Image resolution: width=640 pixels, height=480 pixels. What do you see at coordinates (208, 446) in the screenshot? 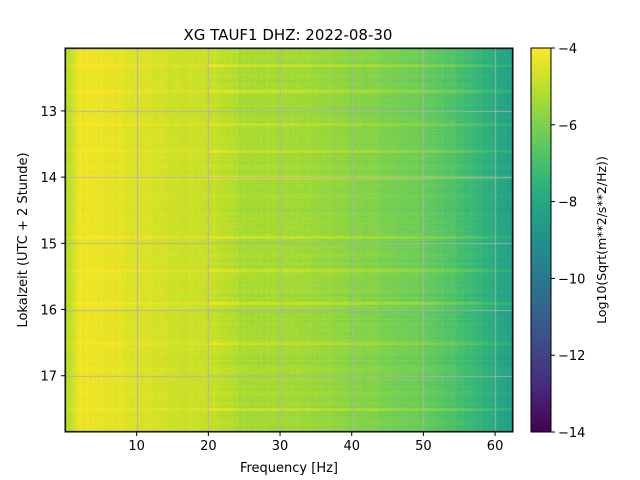
I see `x-tick-label: 20` at bounding box center [208, 446].